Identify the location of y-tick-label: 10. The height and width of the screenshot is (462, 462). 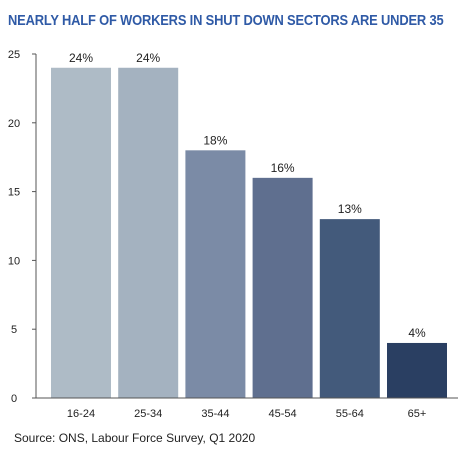
(14, 261).